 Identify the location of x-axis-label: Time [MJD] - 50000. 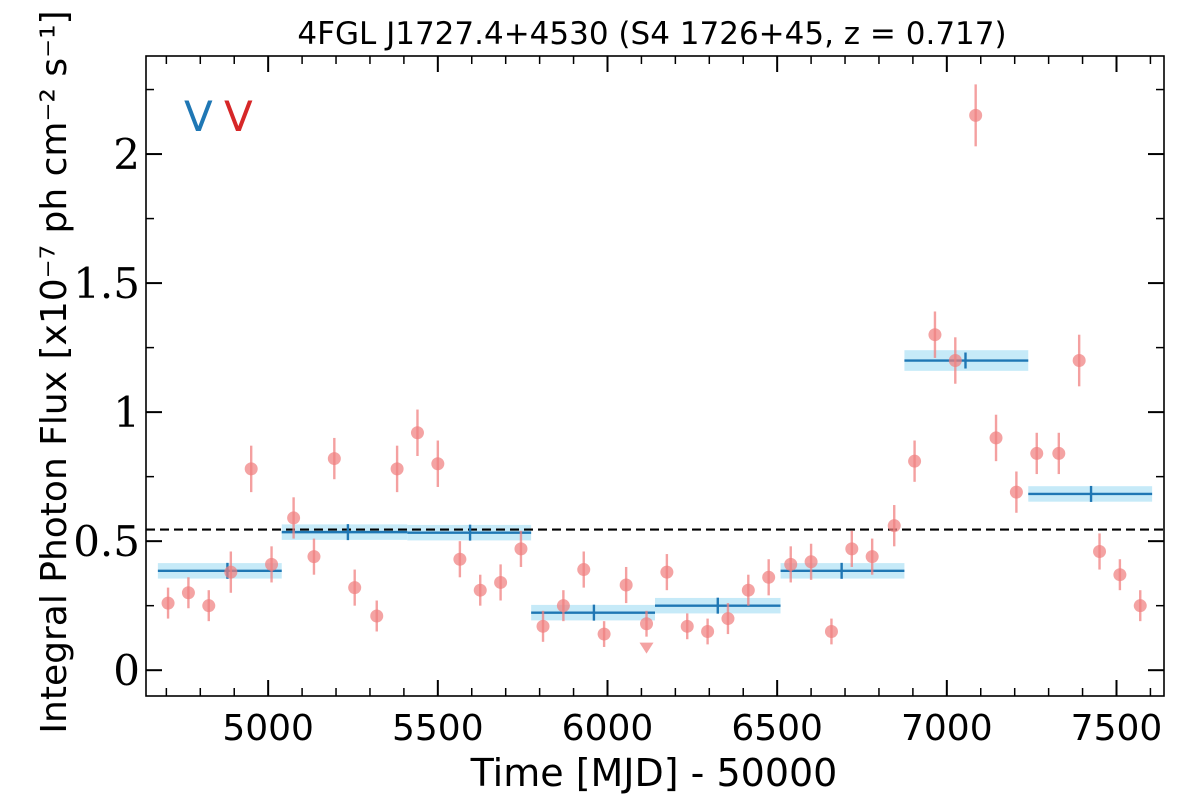
(654, 773).